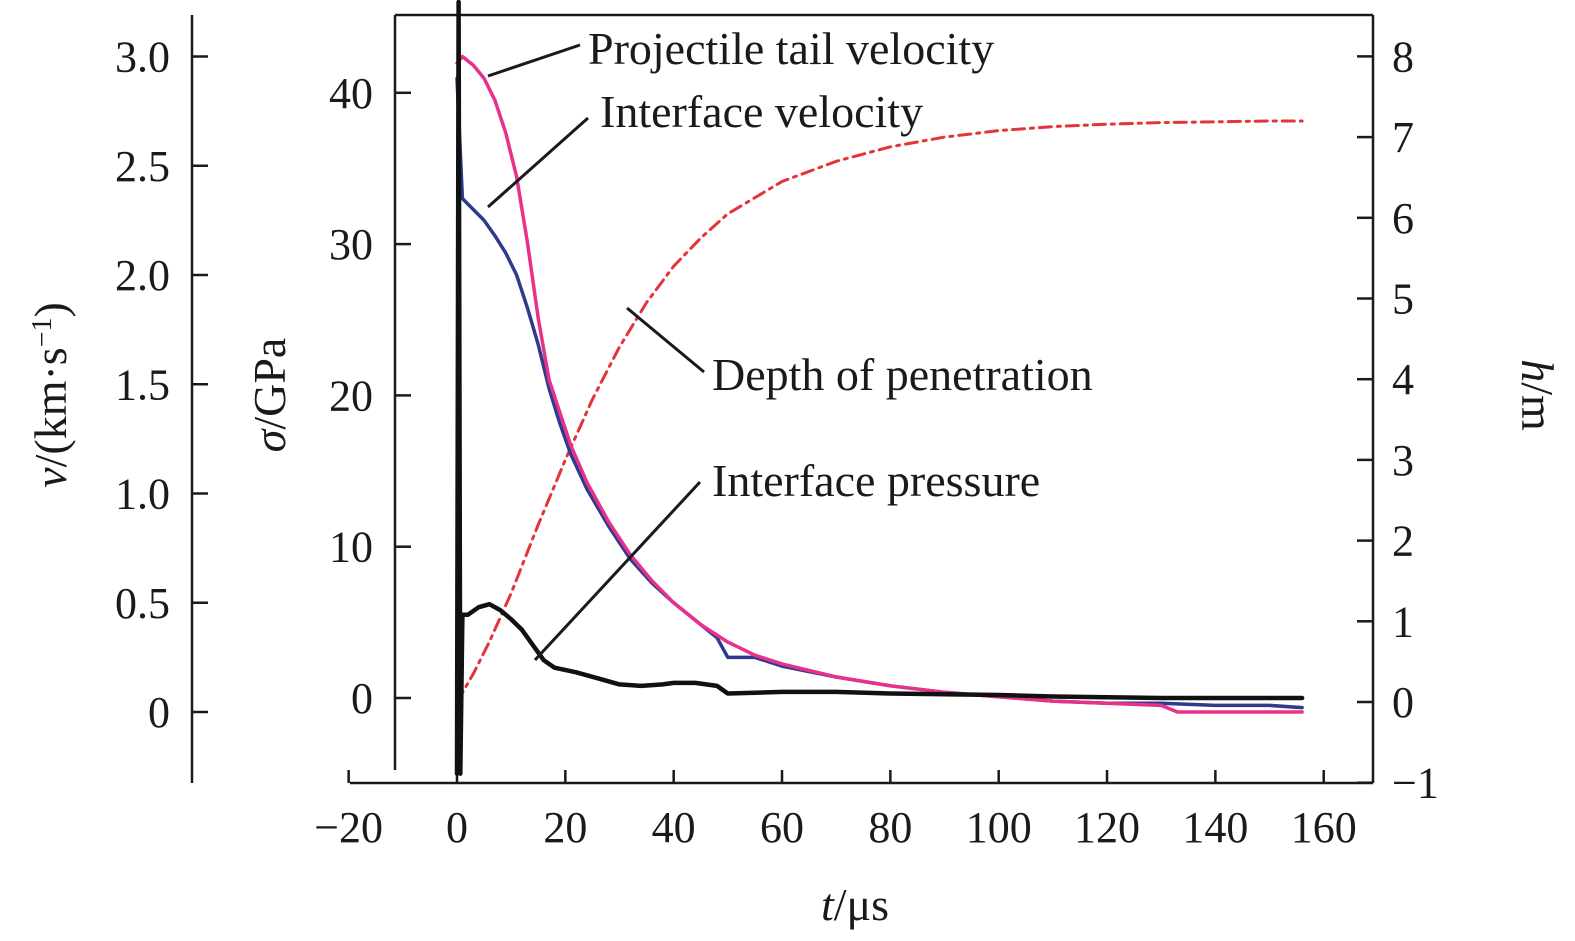 This screenshot has width=1575, height=941. Describe the element at coordinates (1403, 137) in the screenshot. I see `h-tick-label: 7` at that location.